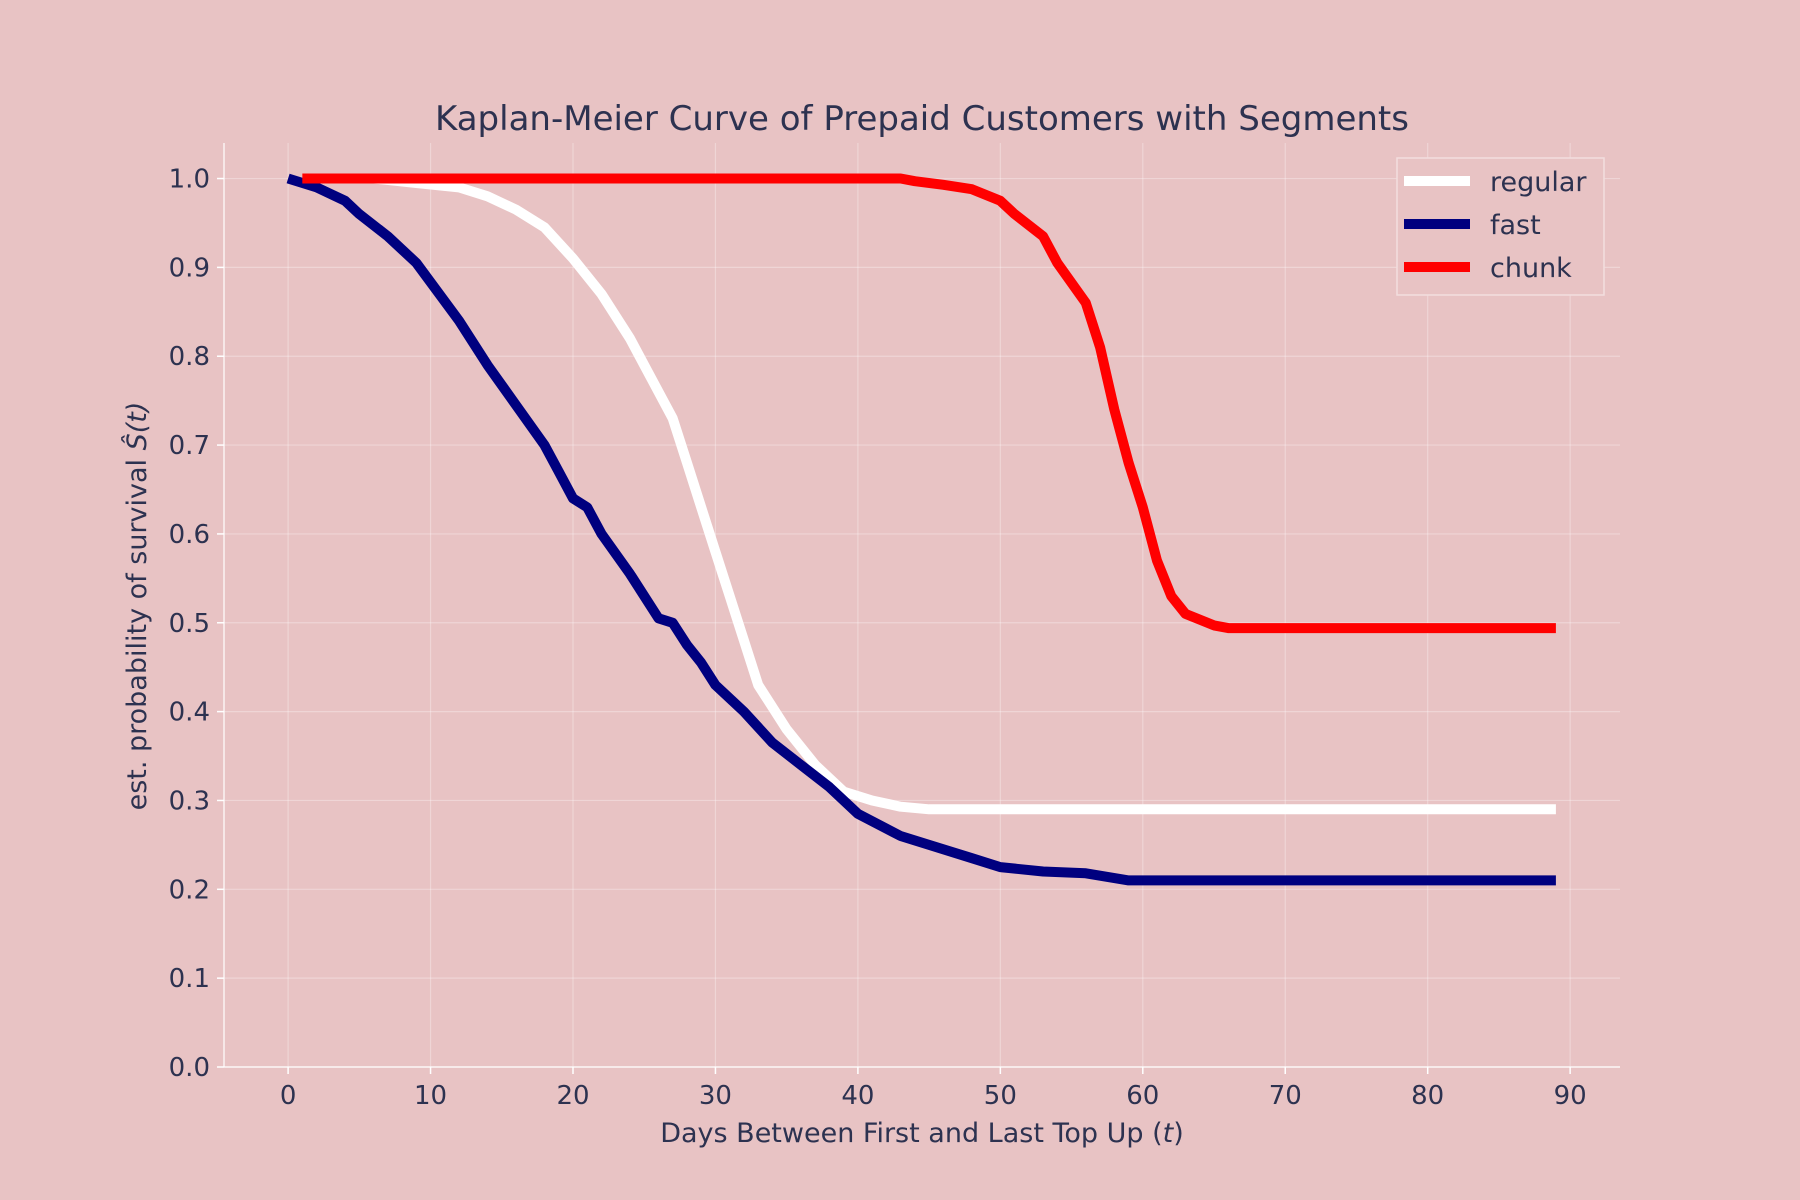  What do you see at coordinates (430, 1096) in the screenshot?
I see `x-tick-label: 10` at bounding box center [430, 1096].